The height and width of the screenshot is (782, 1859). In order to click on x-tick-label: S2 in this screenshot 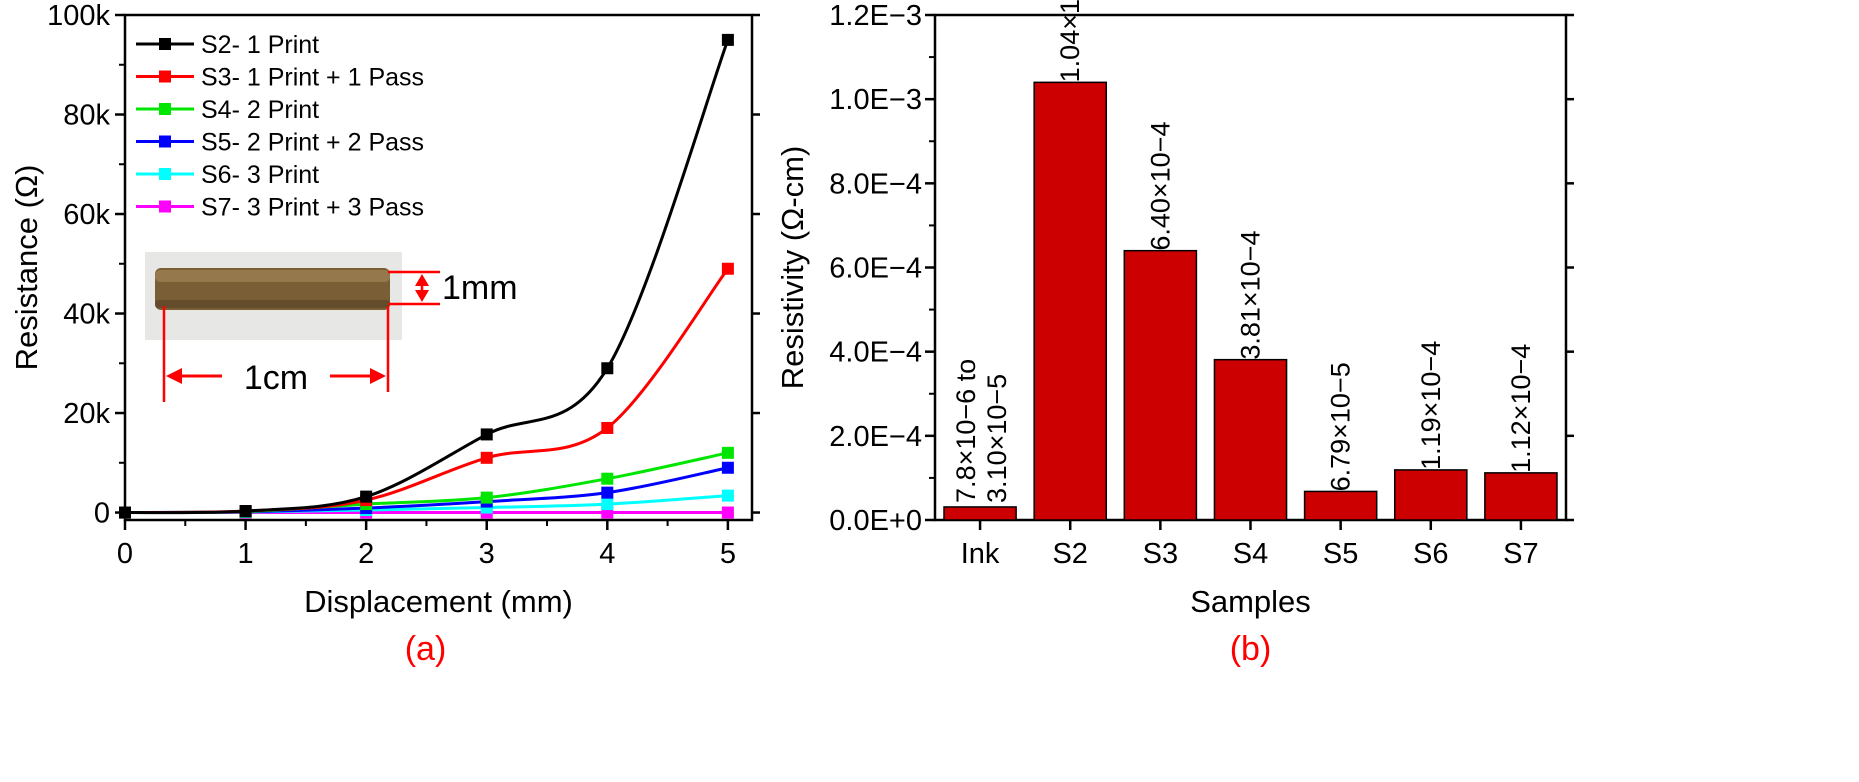, I will do `click(1069, 554)`.